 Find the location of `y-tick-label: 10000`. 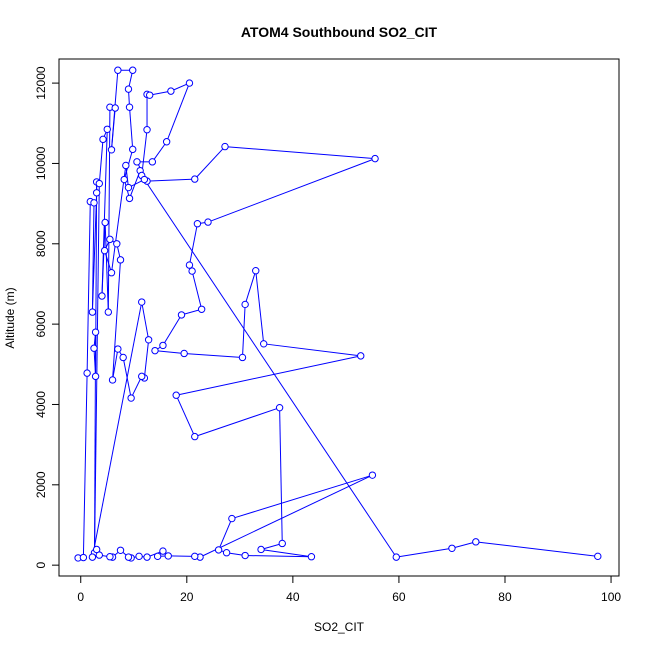

y-tick-label: 10000 is located at coordinates (41, 163).